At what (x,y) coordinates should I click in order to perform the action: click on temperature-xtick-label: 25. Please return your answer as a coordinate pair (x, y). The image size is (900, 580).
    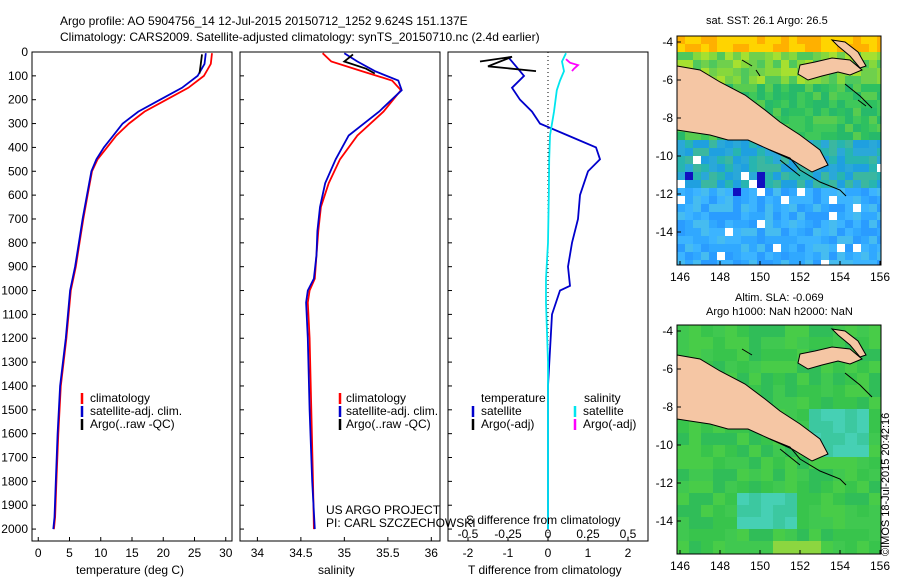
    Looking at the image, I should click on (195, 553).